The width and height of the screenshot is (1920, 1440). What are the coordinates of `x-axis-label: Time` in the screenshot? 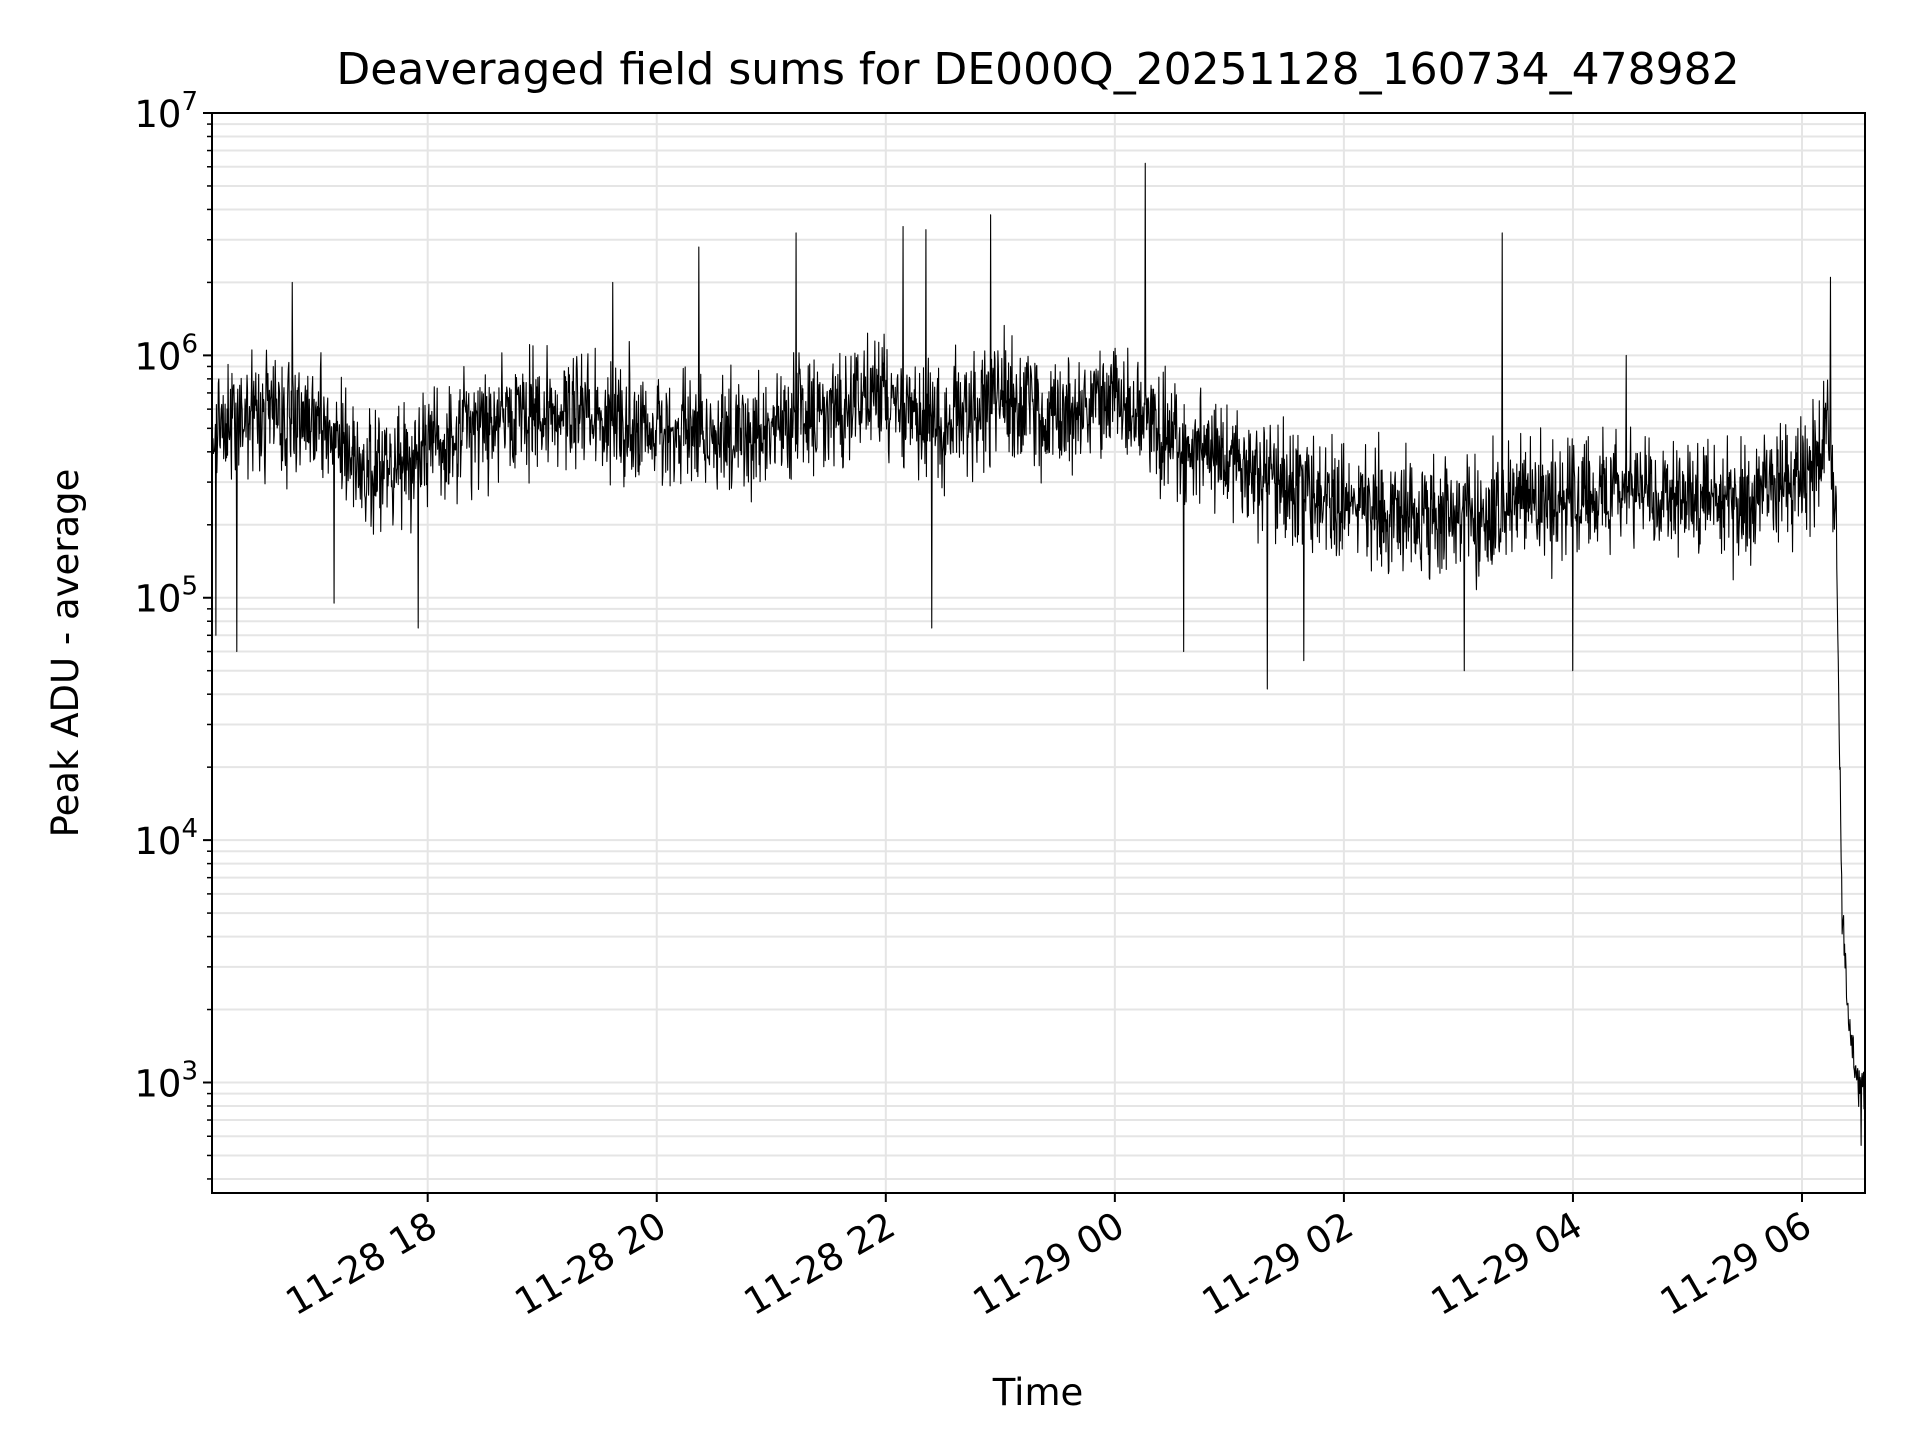 It's located at (1038, 1392).